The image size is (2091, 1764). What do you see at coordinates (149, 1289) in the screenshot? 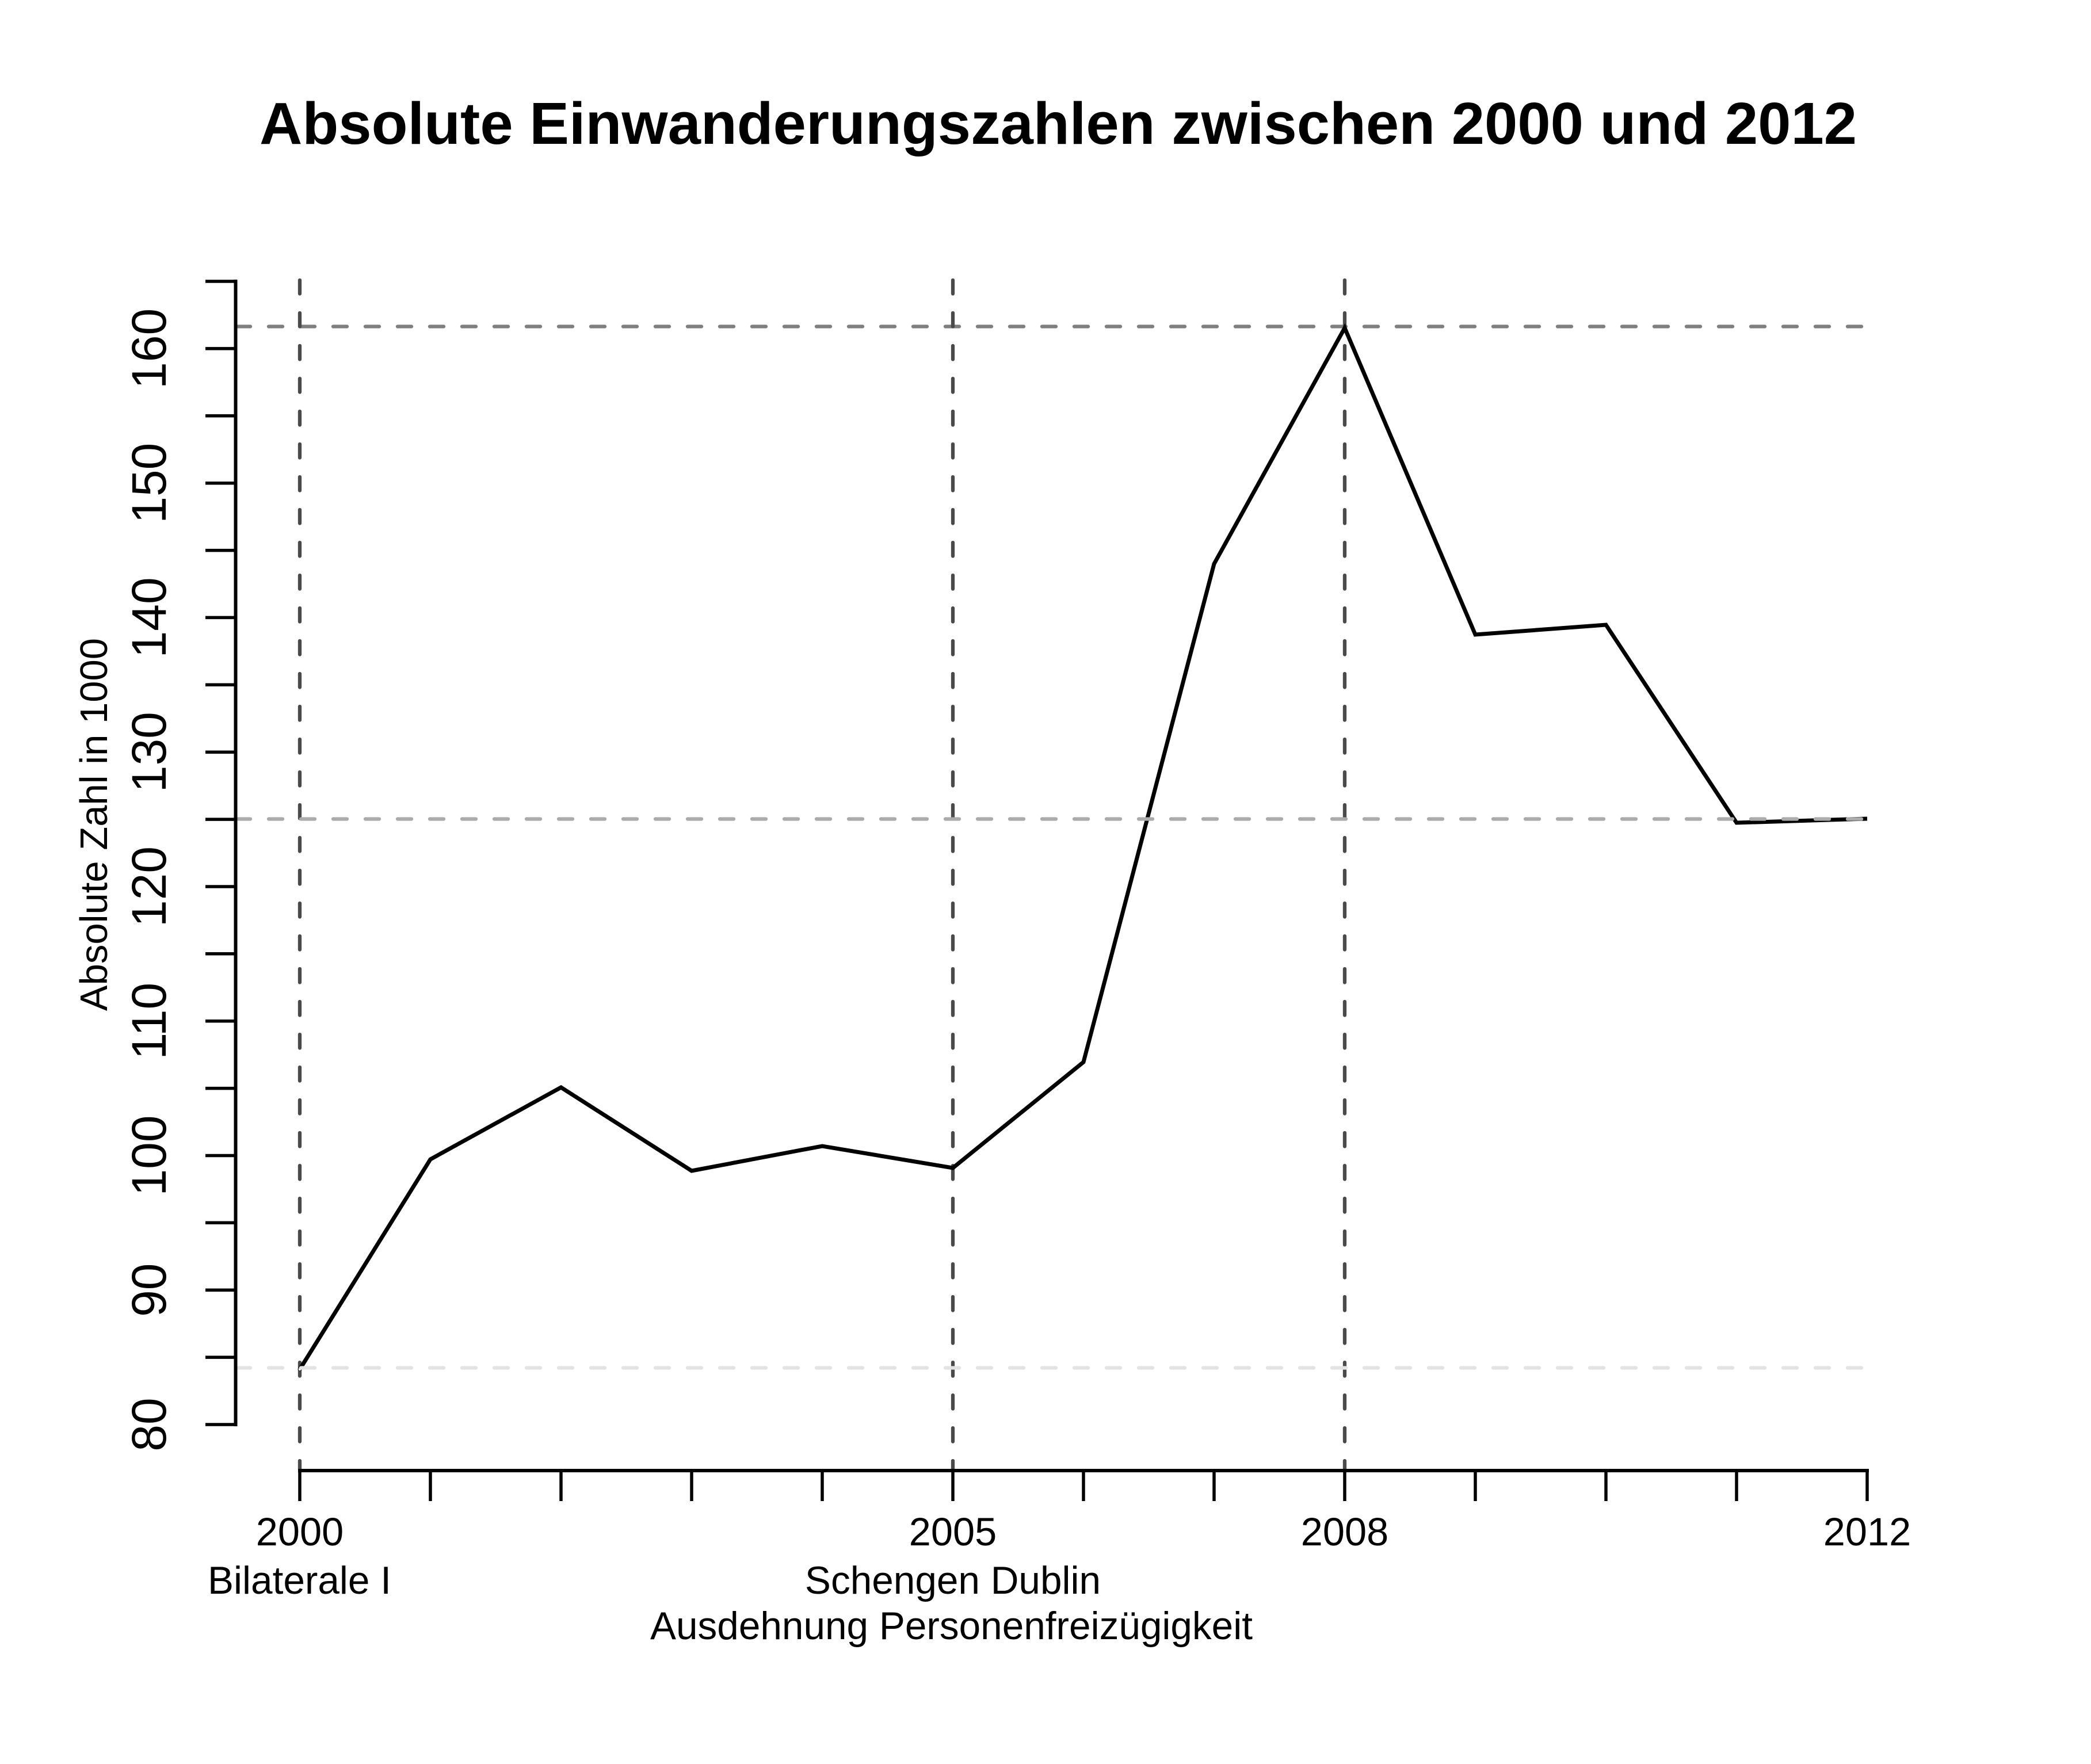
I see `svg-text: 90` at bounding box center [149, 1289].